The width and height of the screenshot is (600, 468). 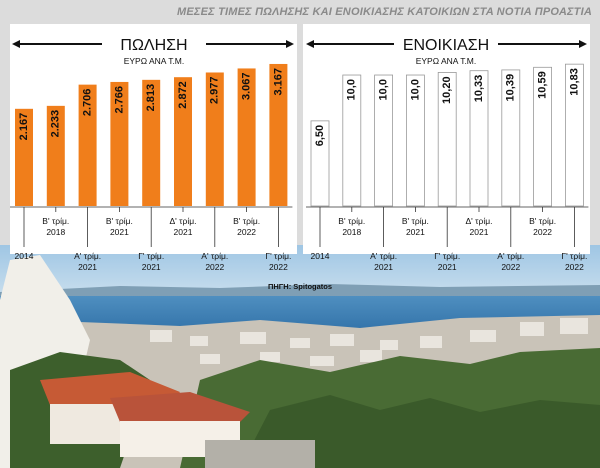 What do you see at coordinates (88, 103) in the screenshot?
I see `sale-value-label: 2.706` at bounding box center [88, 103].